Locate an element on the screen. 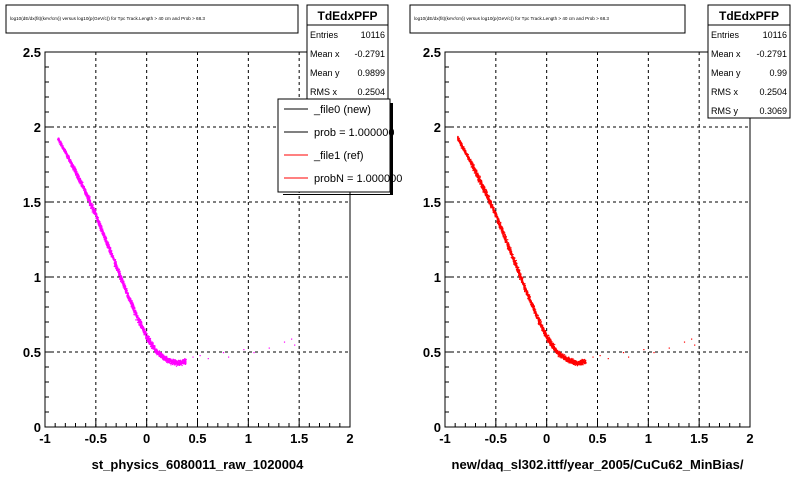 The width and height of the screenshot is (800, 480). y-tick-label: 2 is located at coordinates (437, 127).